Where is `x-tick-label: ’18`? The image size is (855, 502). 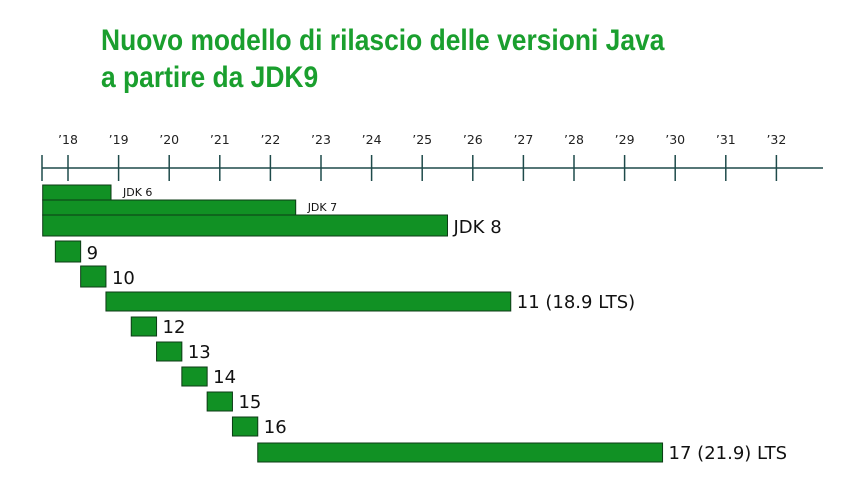 x-tick-label: ’18 is located at coordinates (68, 139).